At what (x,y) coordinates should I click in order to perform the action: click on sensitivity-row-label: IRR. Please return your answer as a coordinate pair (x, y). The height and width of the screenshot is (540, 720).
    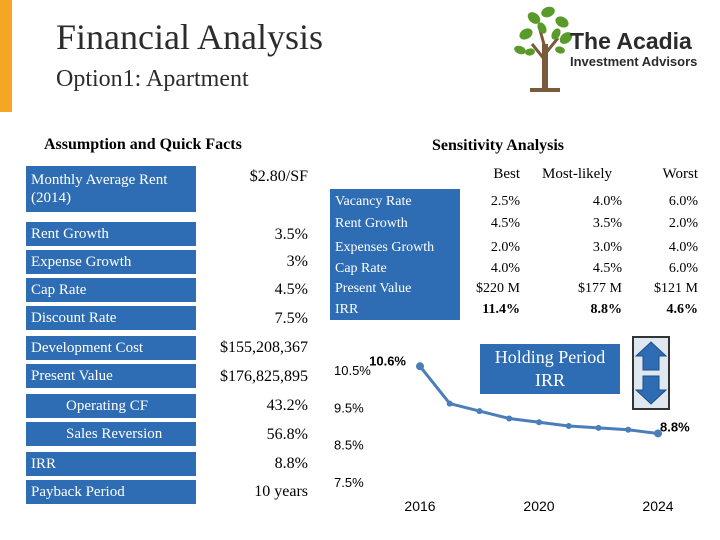
    Looking at the image, I should click on (347, 309).